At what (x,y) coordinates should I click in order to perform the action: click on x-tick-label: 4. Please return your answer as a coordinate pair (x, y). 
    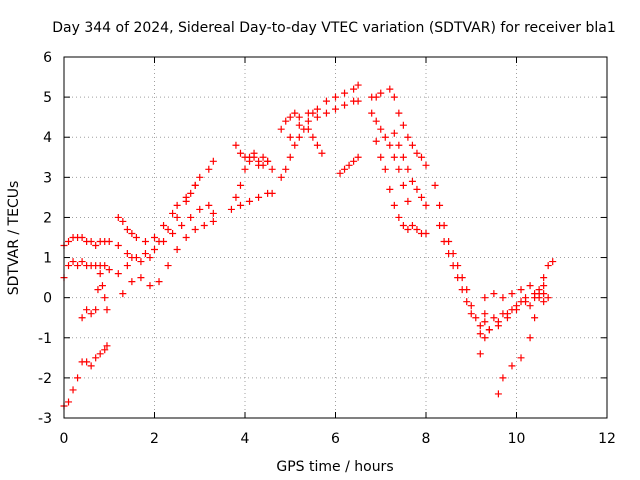
    Looking at the image, I should click on (245, 439).